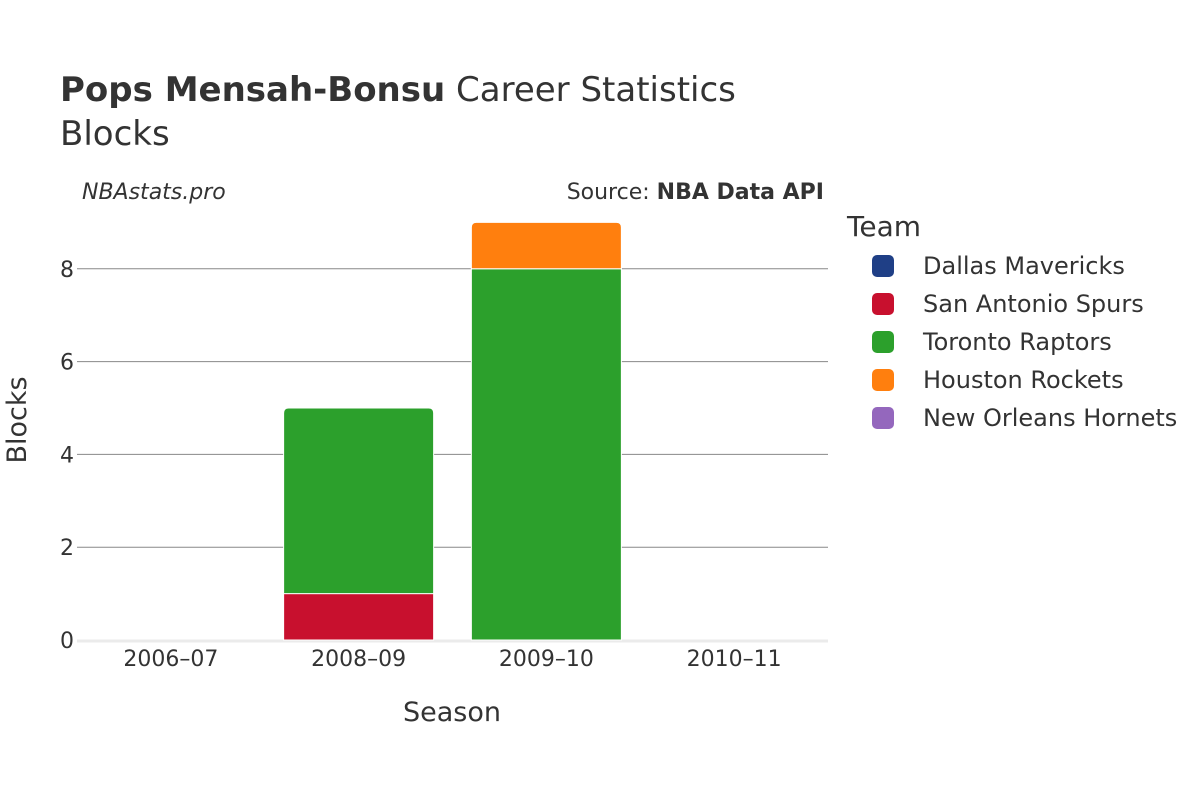 The height and width of the screenshot is (800, 1200). I want to click on site-credit: NBAstats.pro, so click(154, 192).